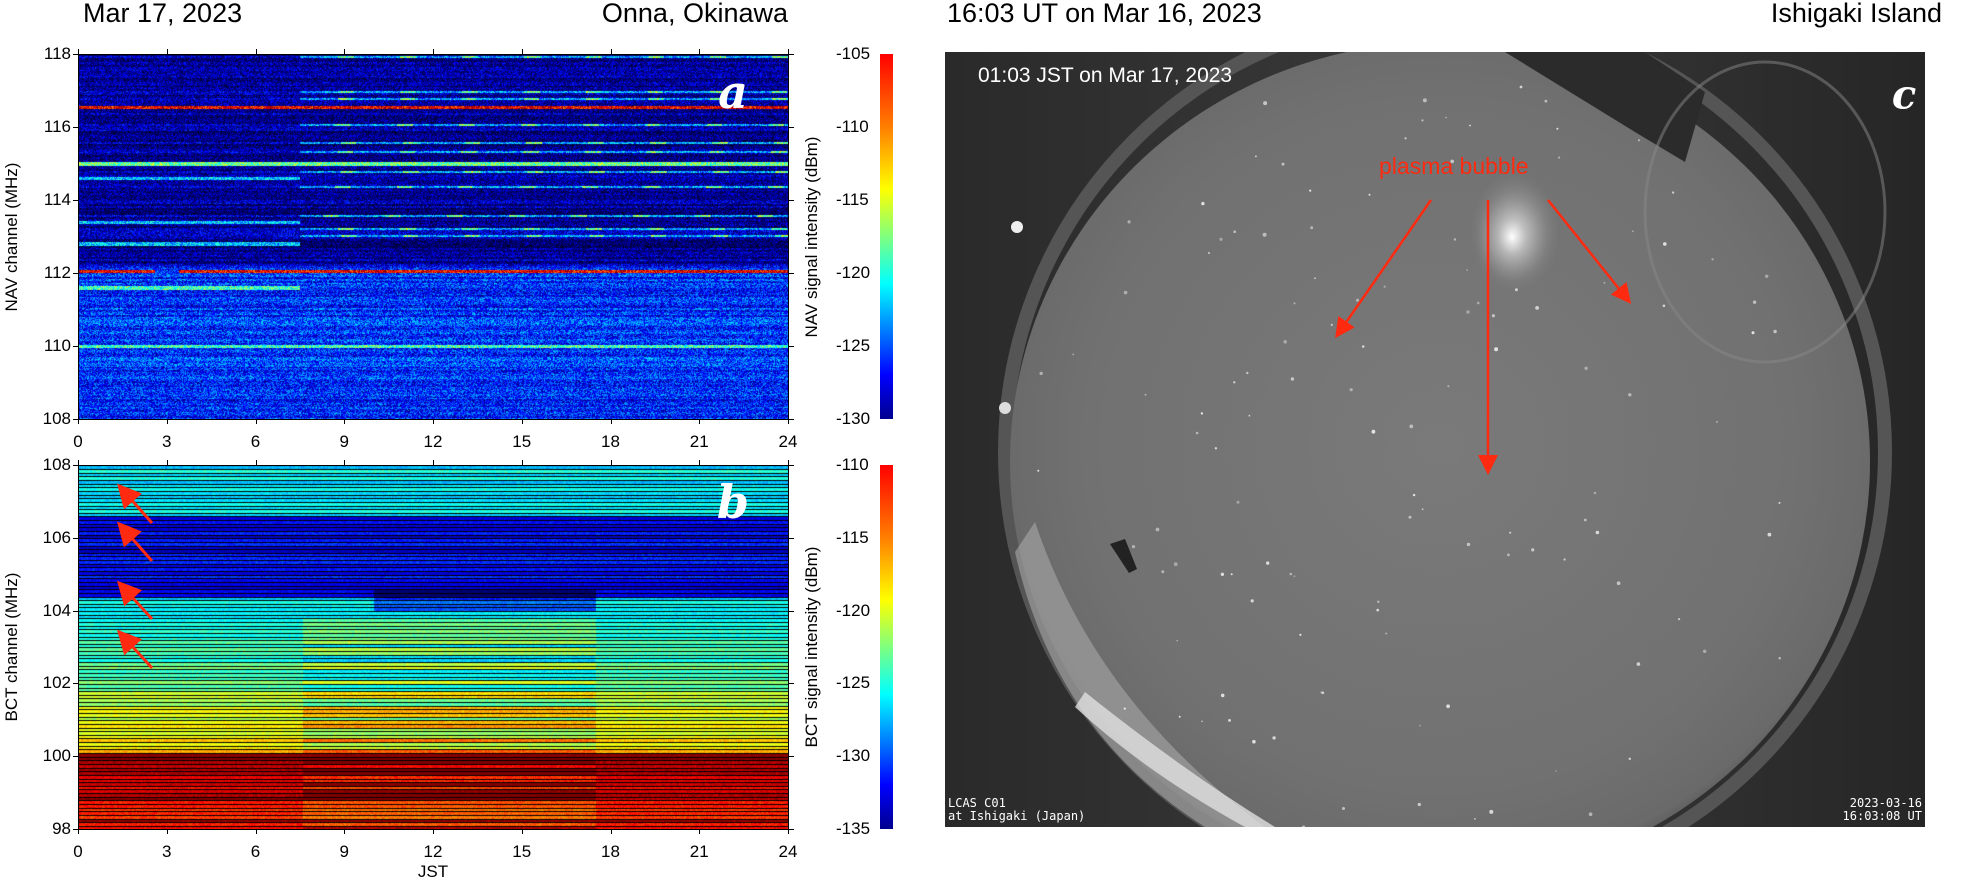 This screenshot has height=881, width=1961. Describe the element at coordinates (886, 236) in the screenshot. I see `colorbar-a` at that location.